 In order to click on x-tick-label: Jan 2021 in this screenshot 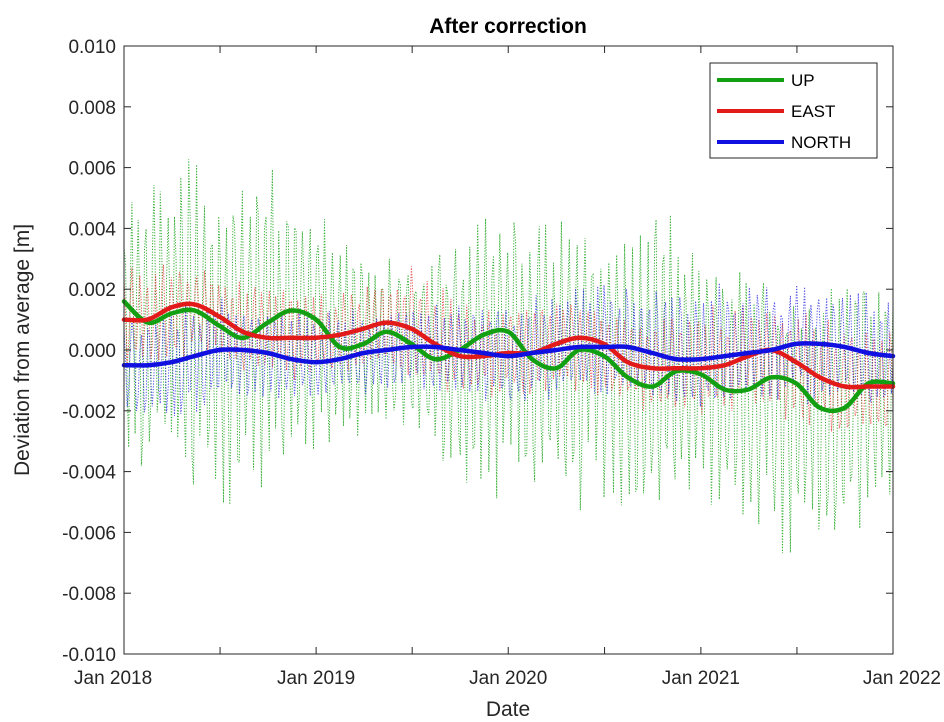, I will do `click(701, 678)`.